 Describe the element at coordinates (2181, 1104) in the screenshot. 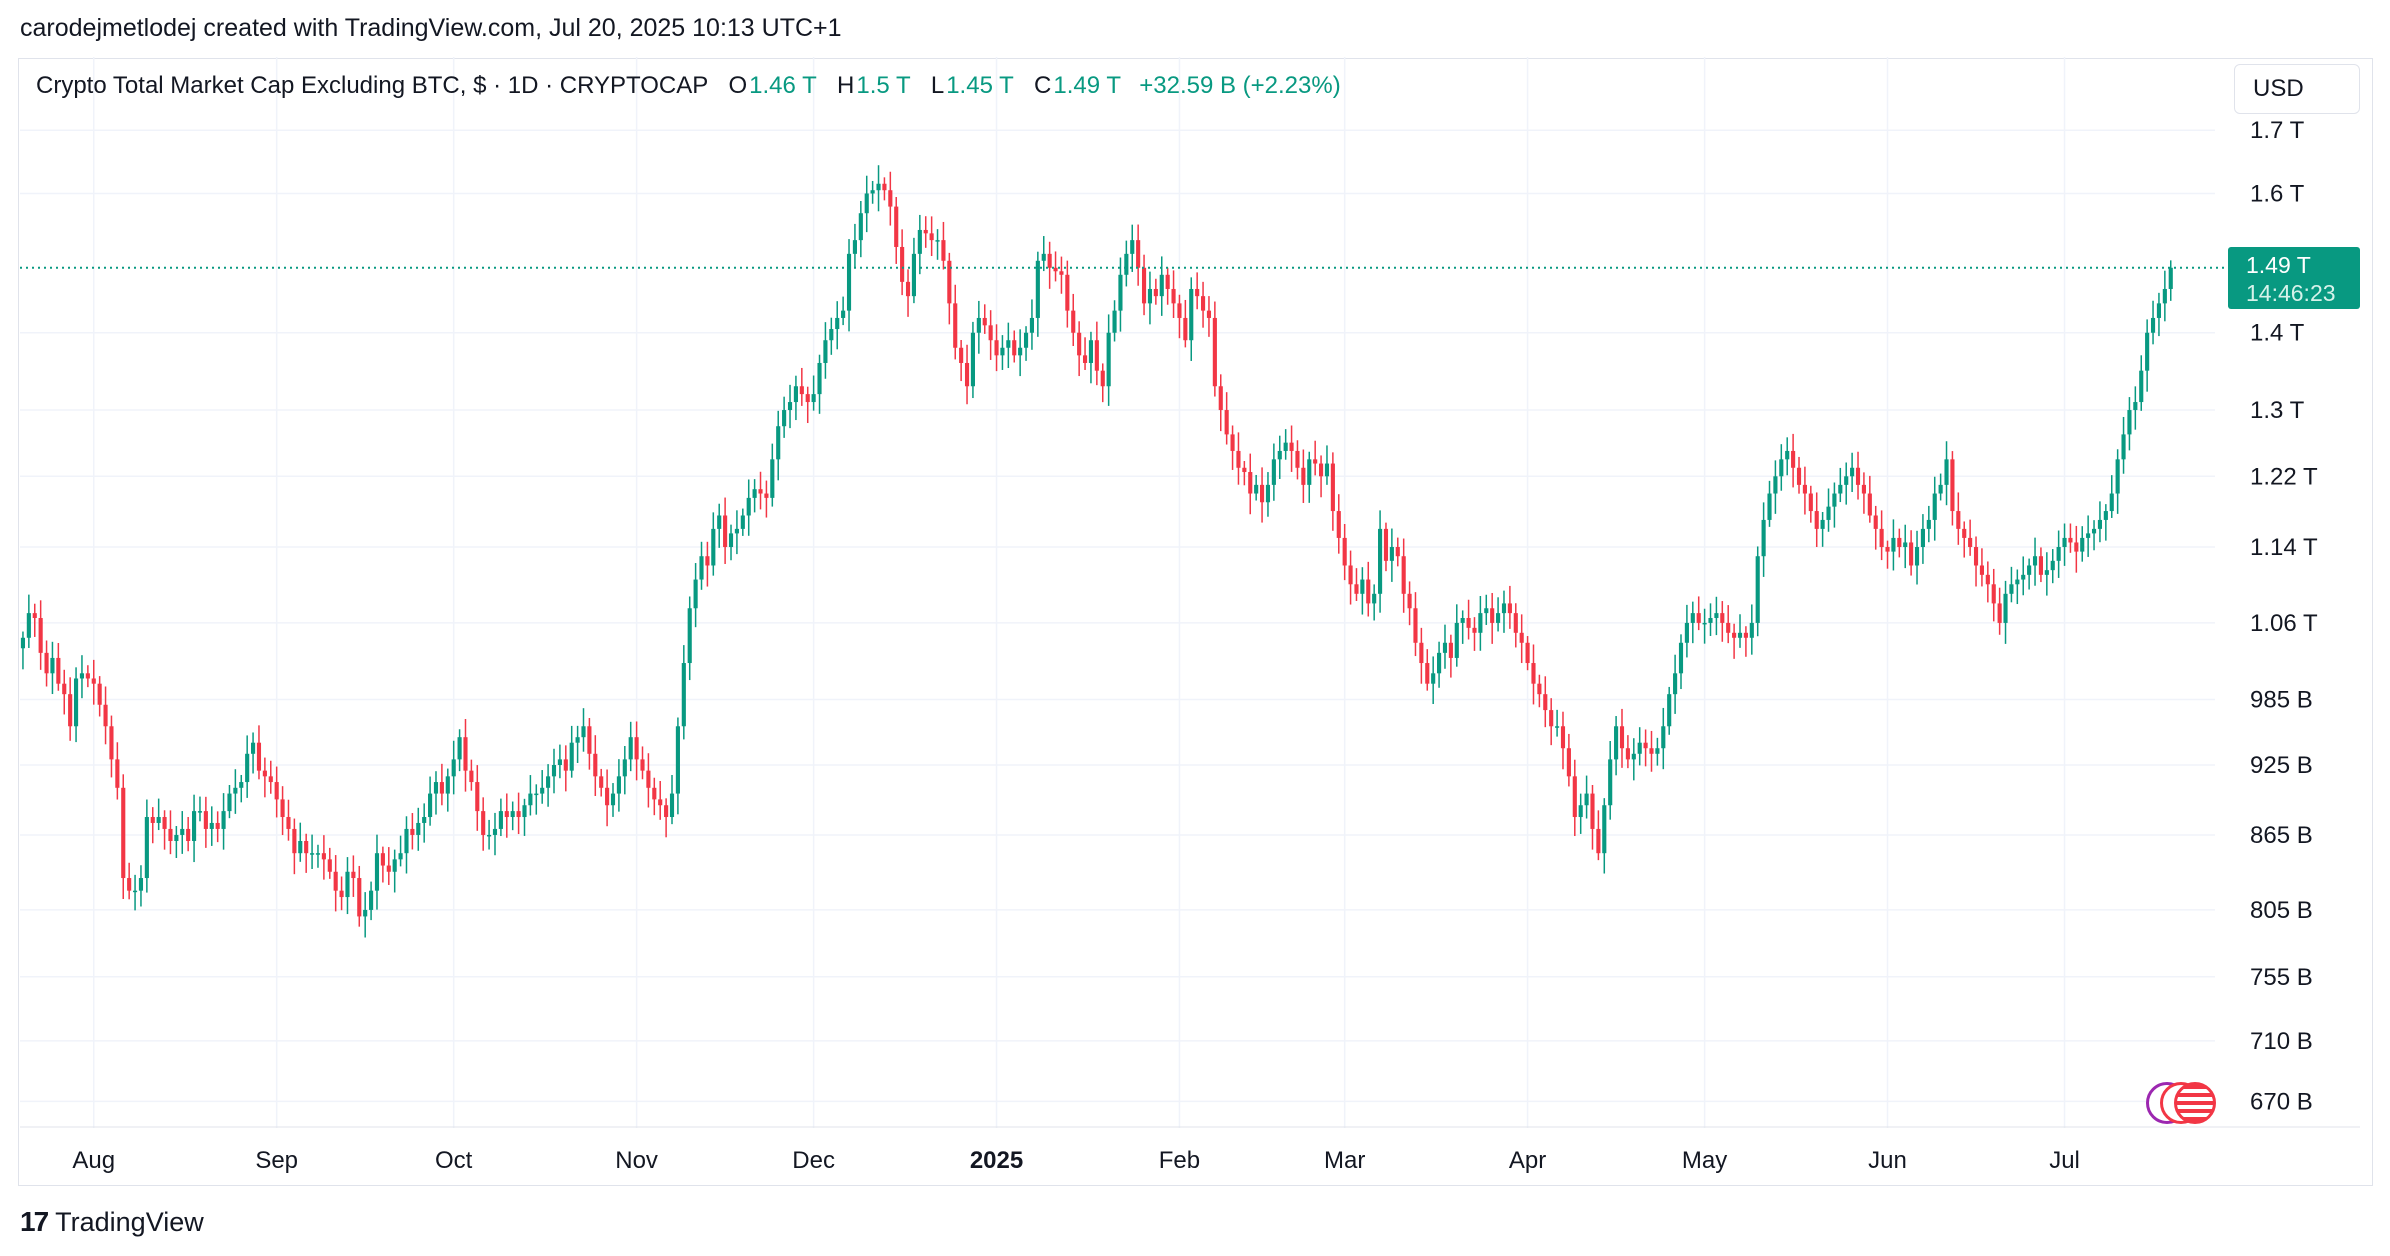

I see `events-markers` at that location.